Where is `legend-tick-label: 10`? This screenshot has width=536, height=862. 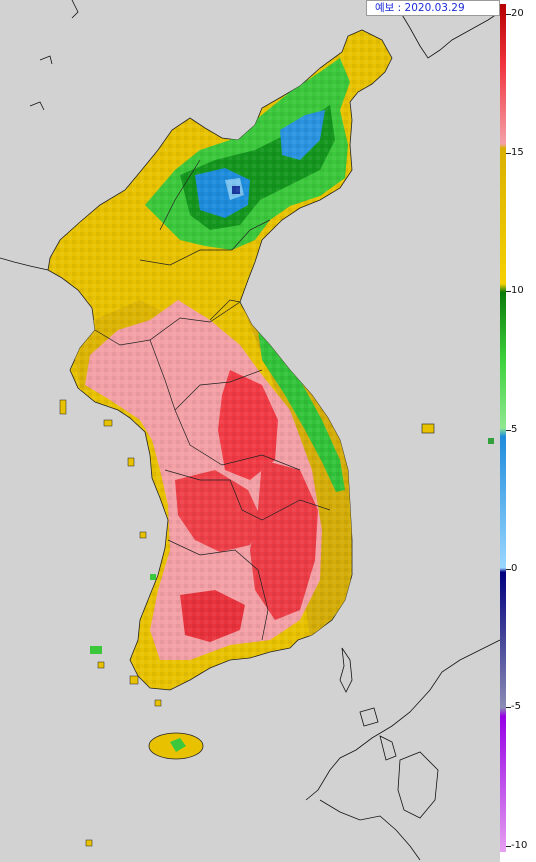 legend-tick-label: 10 is located at coordinates (517, 291).